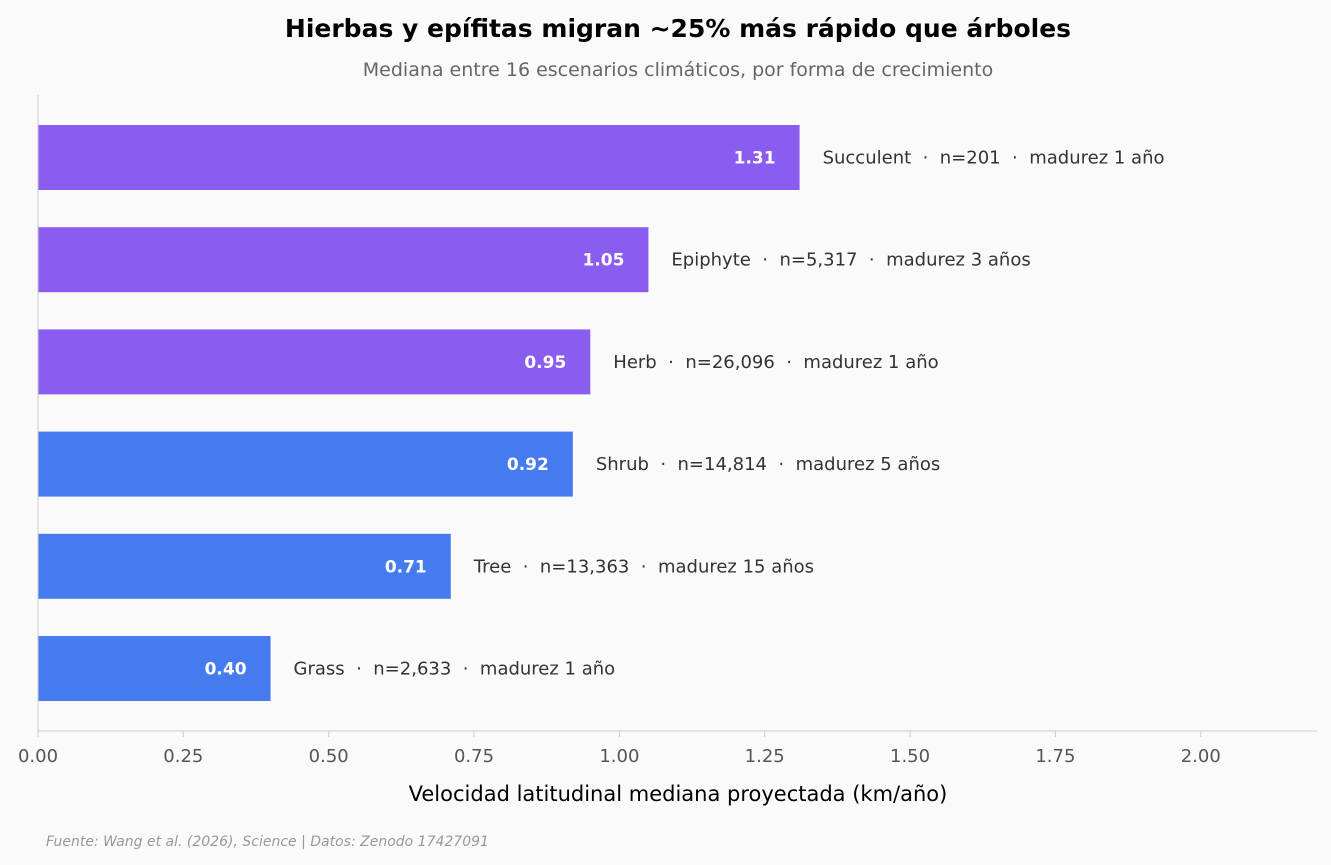  I want to click on x-tick-label: 1.50, so click(910, 756).